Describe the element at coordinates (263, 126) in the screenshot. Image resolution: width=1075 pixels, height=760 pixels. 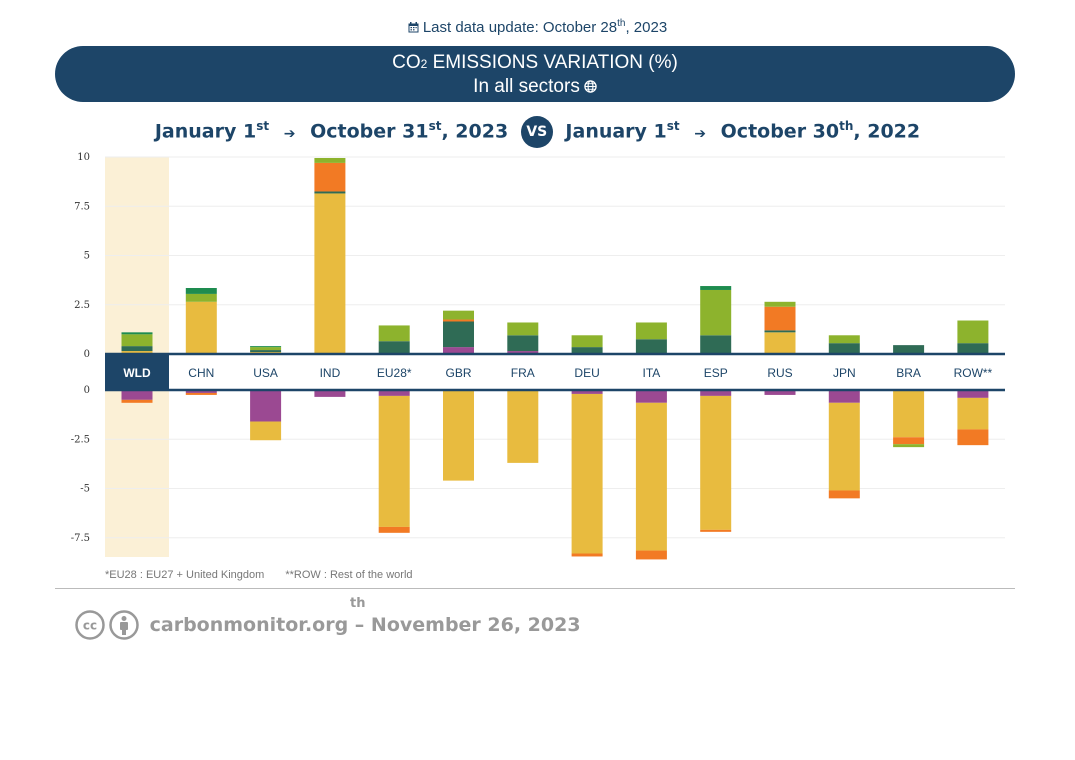
I see `period-a-start-sup: st` at that location.